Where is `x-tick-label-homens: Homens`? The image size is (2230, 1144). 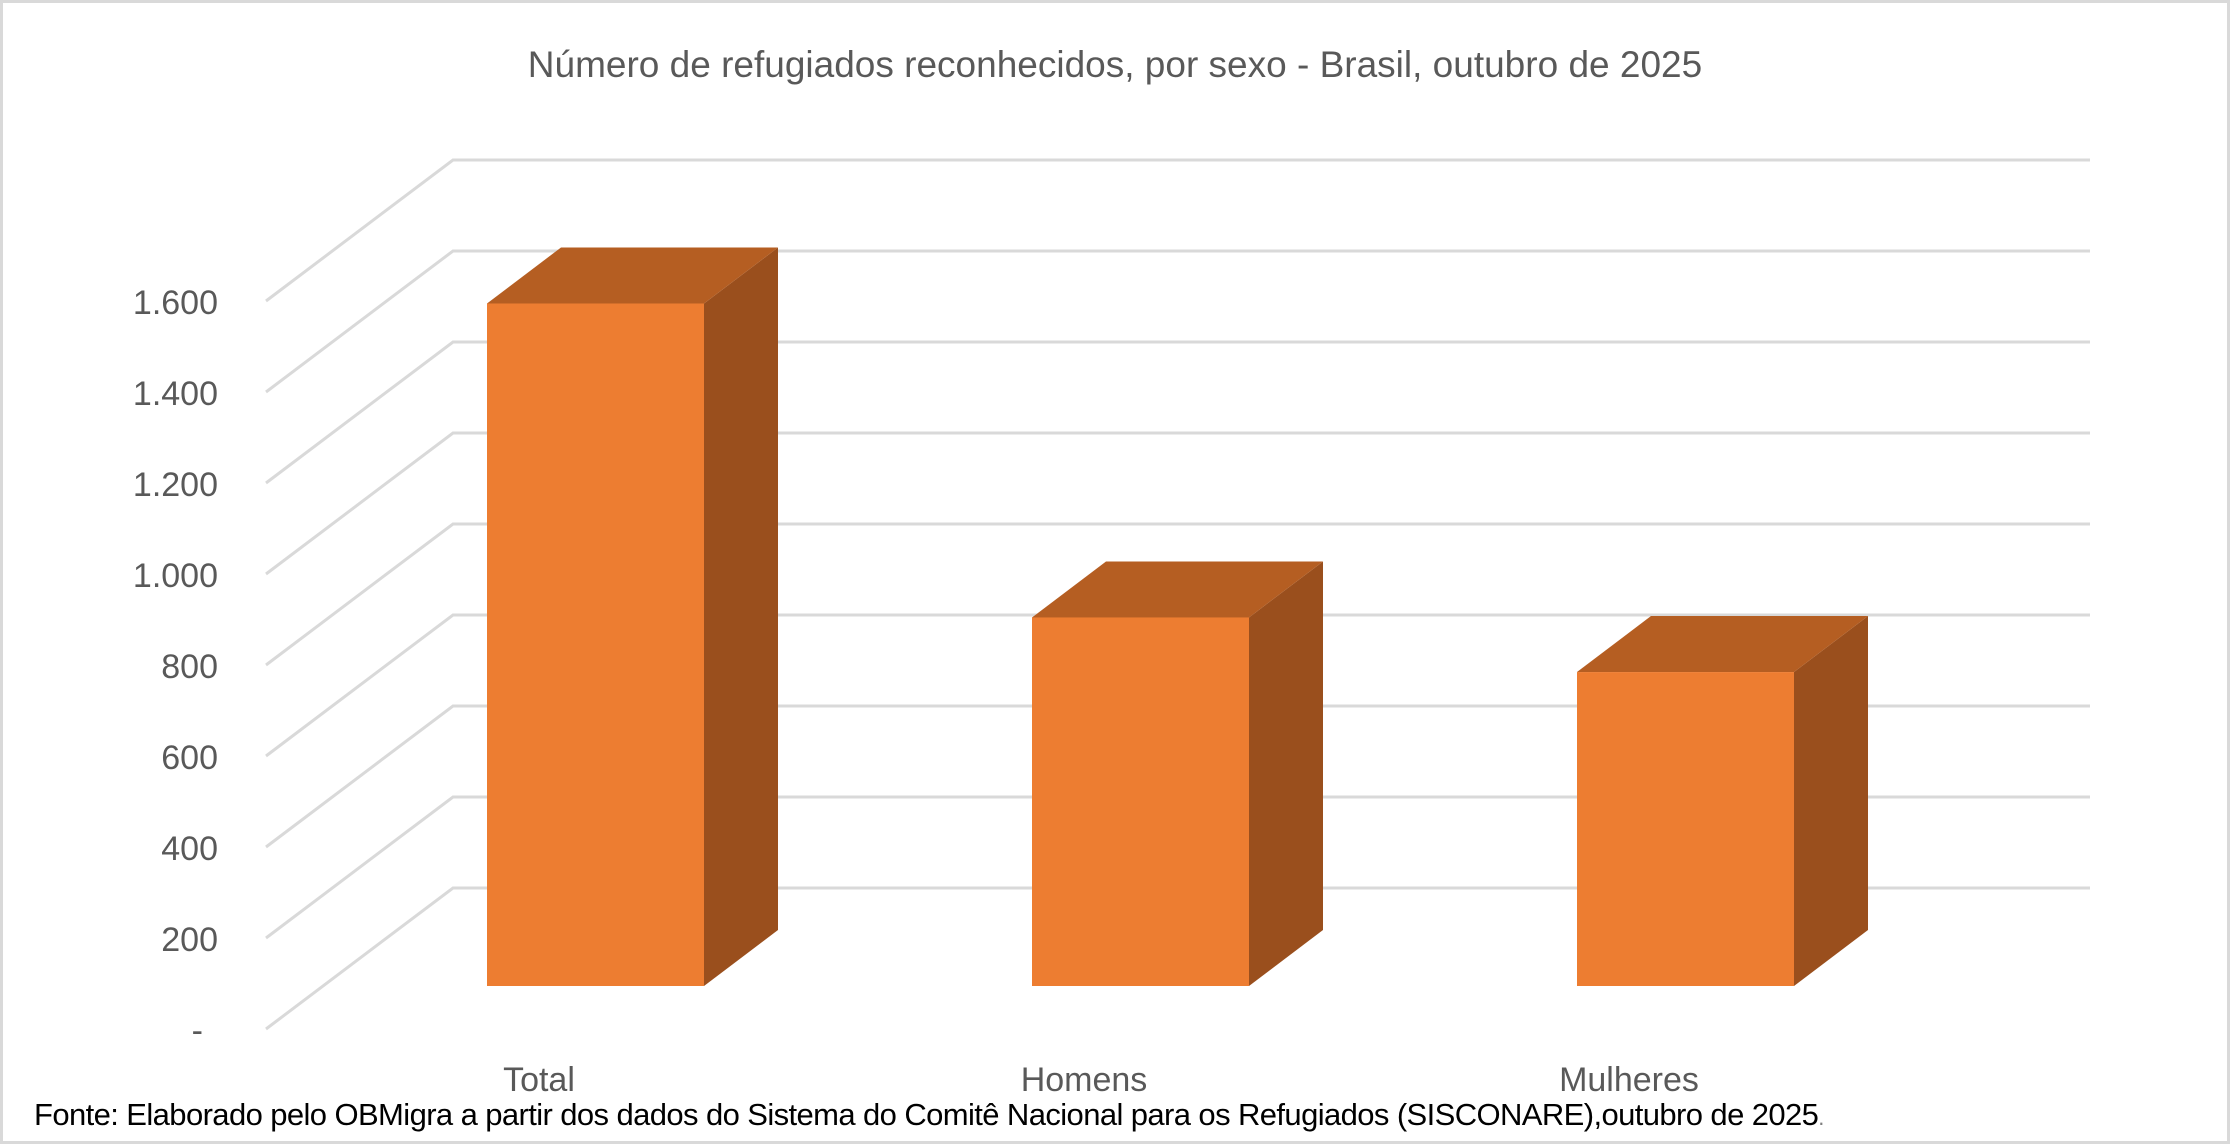 x-tick-label-homens: Homens is located at coordinates (1084, 1080).